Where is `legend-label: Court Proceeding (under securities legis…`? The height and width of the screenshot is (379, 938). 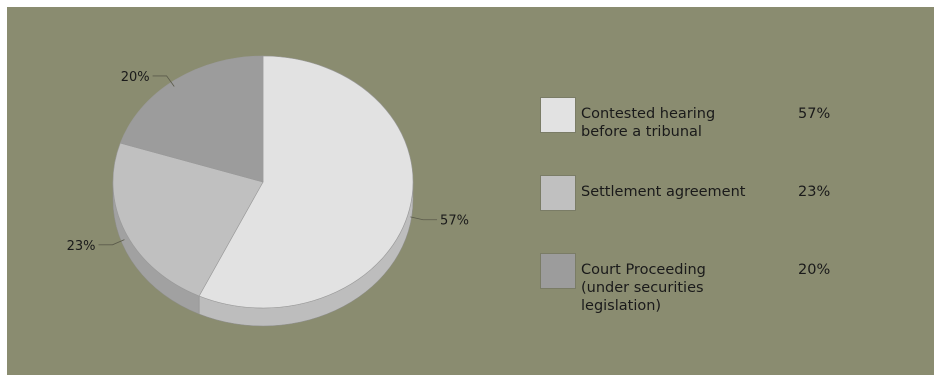 legend-label: Court Proceeding (under securities legis… is located at coordinates (643, 288).